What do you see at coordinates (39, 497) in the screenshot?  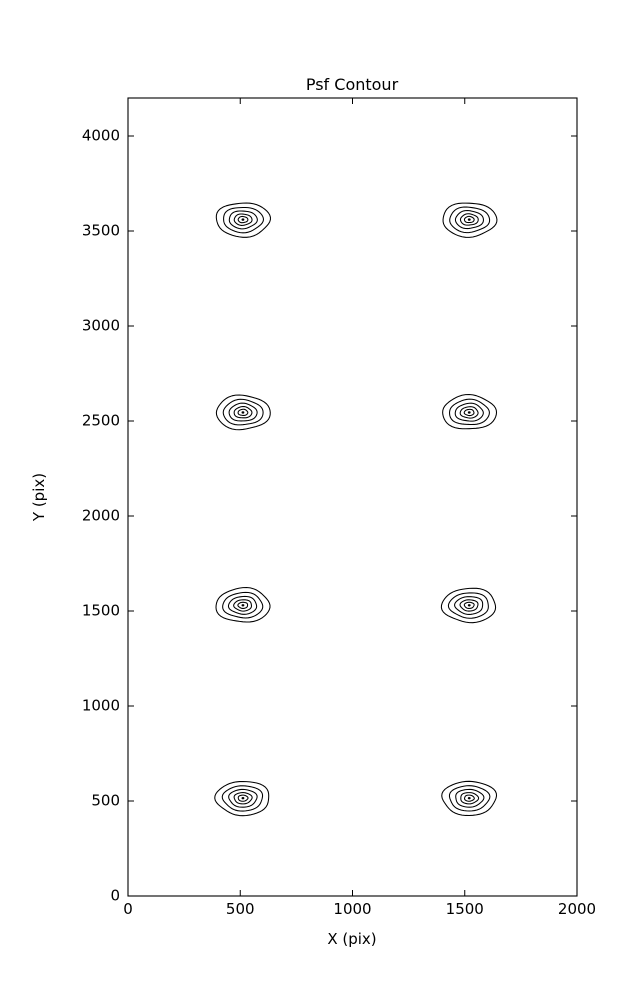 I see `y-axis-label: Y (pix)` at bounding box center [39, 497].